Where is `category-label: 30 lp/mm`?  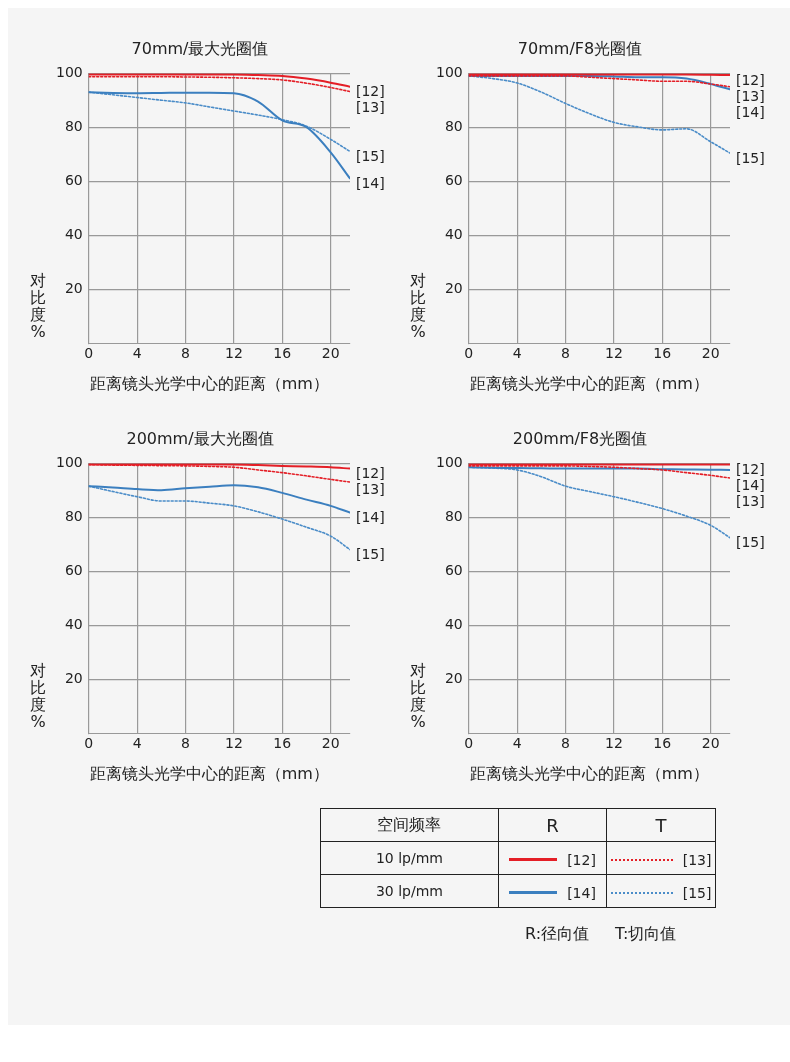 category-label: 30 lp/mm is located at coordinates (409, 891).